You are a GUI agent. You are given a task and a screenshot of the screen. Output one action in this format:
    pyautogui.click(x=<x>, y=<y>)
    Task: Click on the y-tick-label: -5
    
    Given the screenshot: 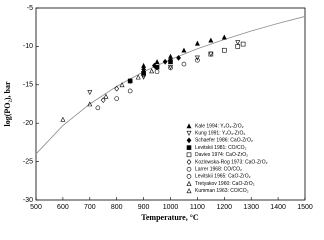 What is the action you would take?
    pyautogui.click(x=30, y=8)
    